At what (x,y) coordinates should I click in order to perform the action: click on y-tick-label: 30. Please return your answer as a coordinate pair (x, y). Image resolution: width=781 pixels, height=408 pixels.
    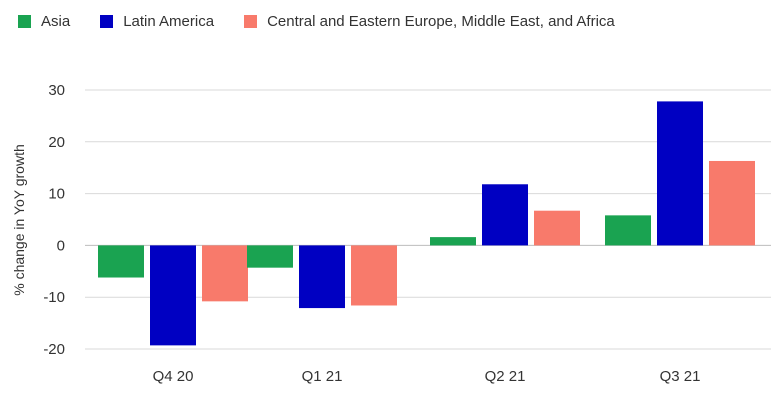
    Looking at the image, I should click on (56, 90).